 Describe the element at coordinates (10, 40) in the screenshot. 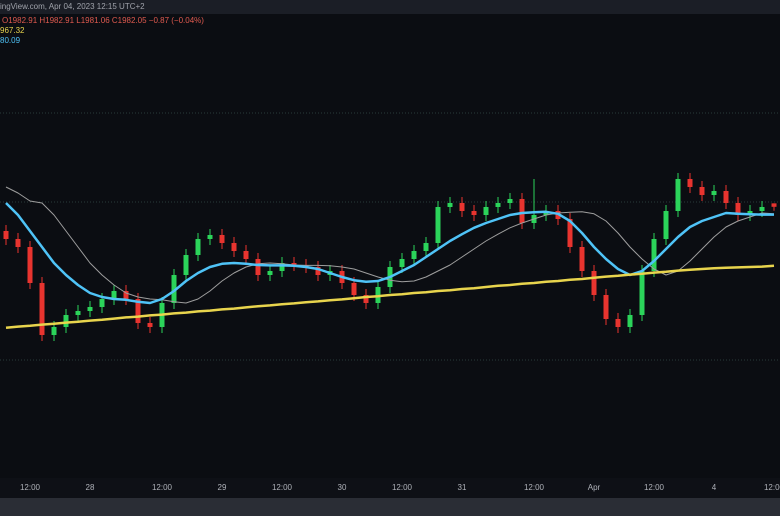

I see `header-label: 80.09` at that location.